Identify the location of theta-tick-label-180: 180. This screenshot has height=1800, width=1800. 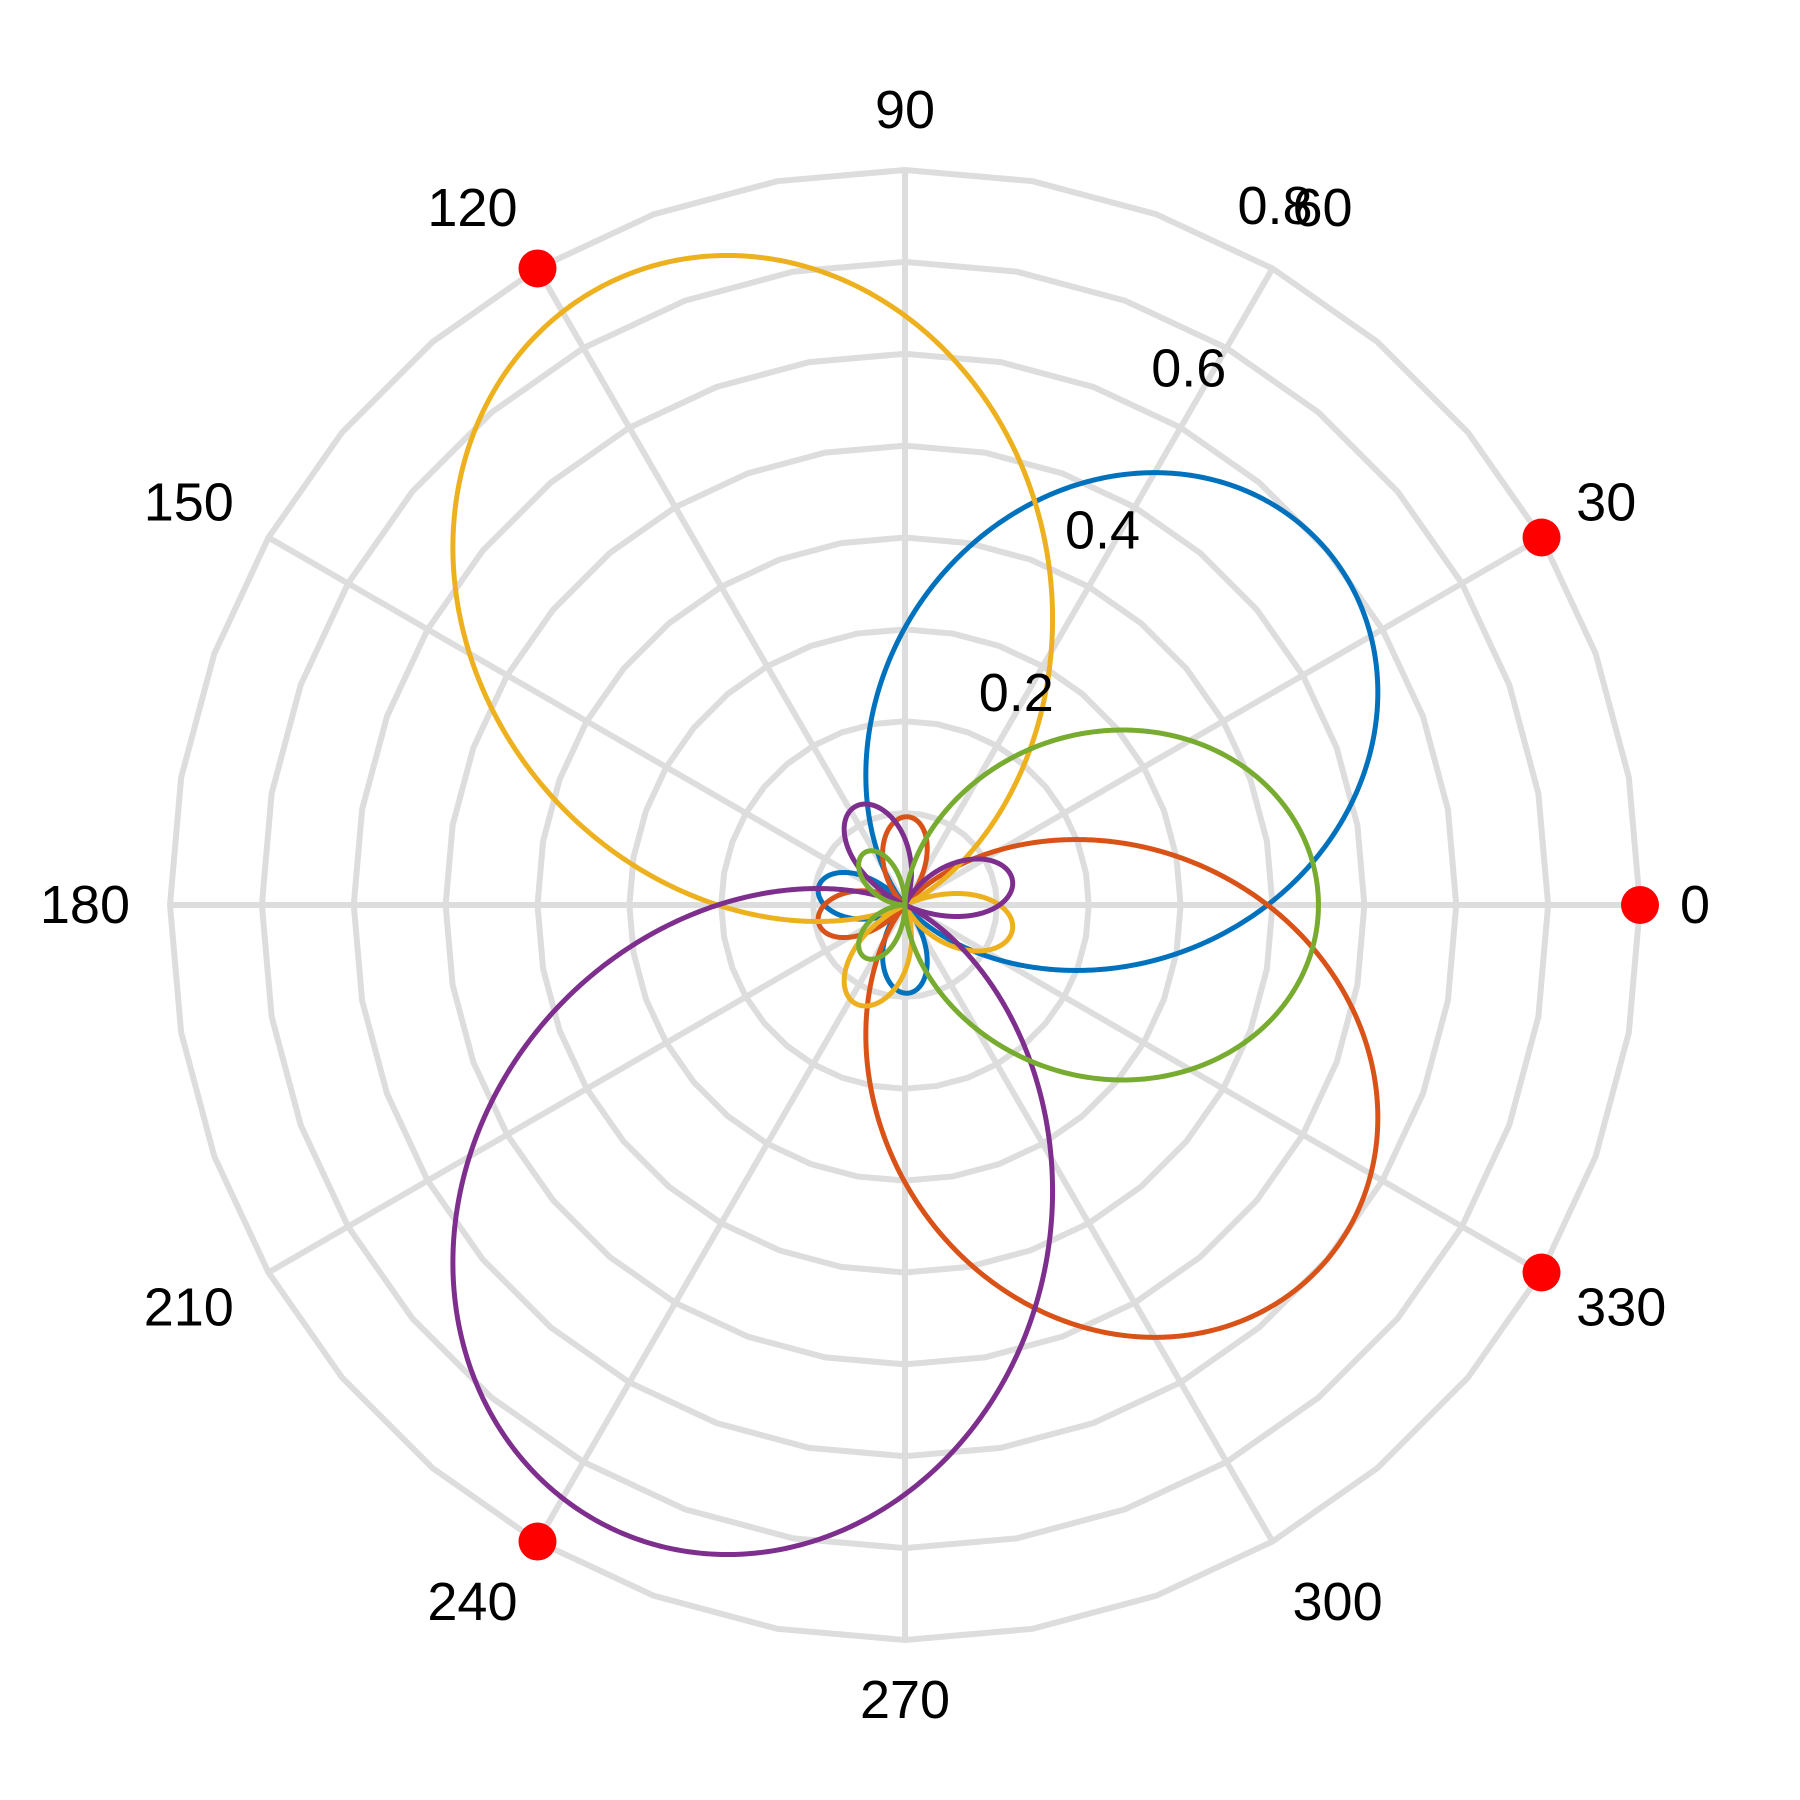
(85, 905).